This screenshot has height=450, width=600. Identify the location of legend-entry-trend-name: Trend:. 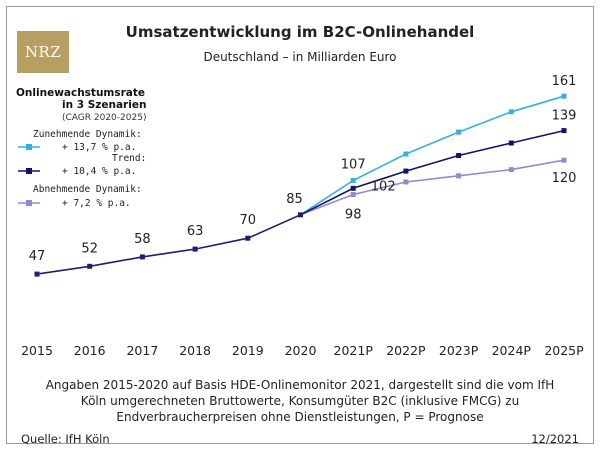
(129, 158).